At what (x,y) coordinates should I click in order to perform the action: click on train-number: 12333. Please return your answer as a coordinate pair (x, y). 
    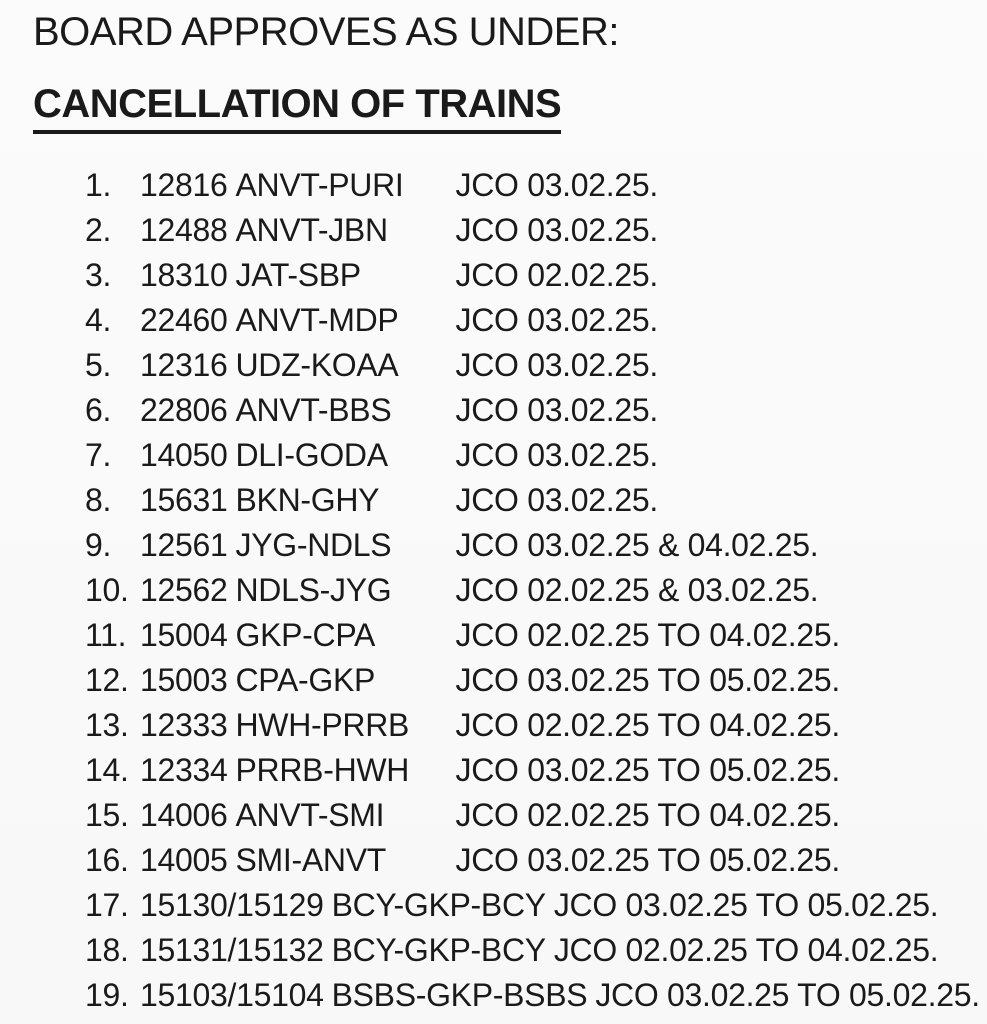
    Looking at the image, I should click on (184, 725).